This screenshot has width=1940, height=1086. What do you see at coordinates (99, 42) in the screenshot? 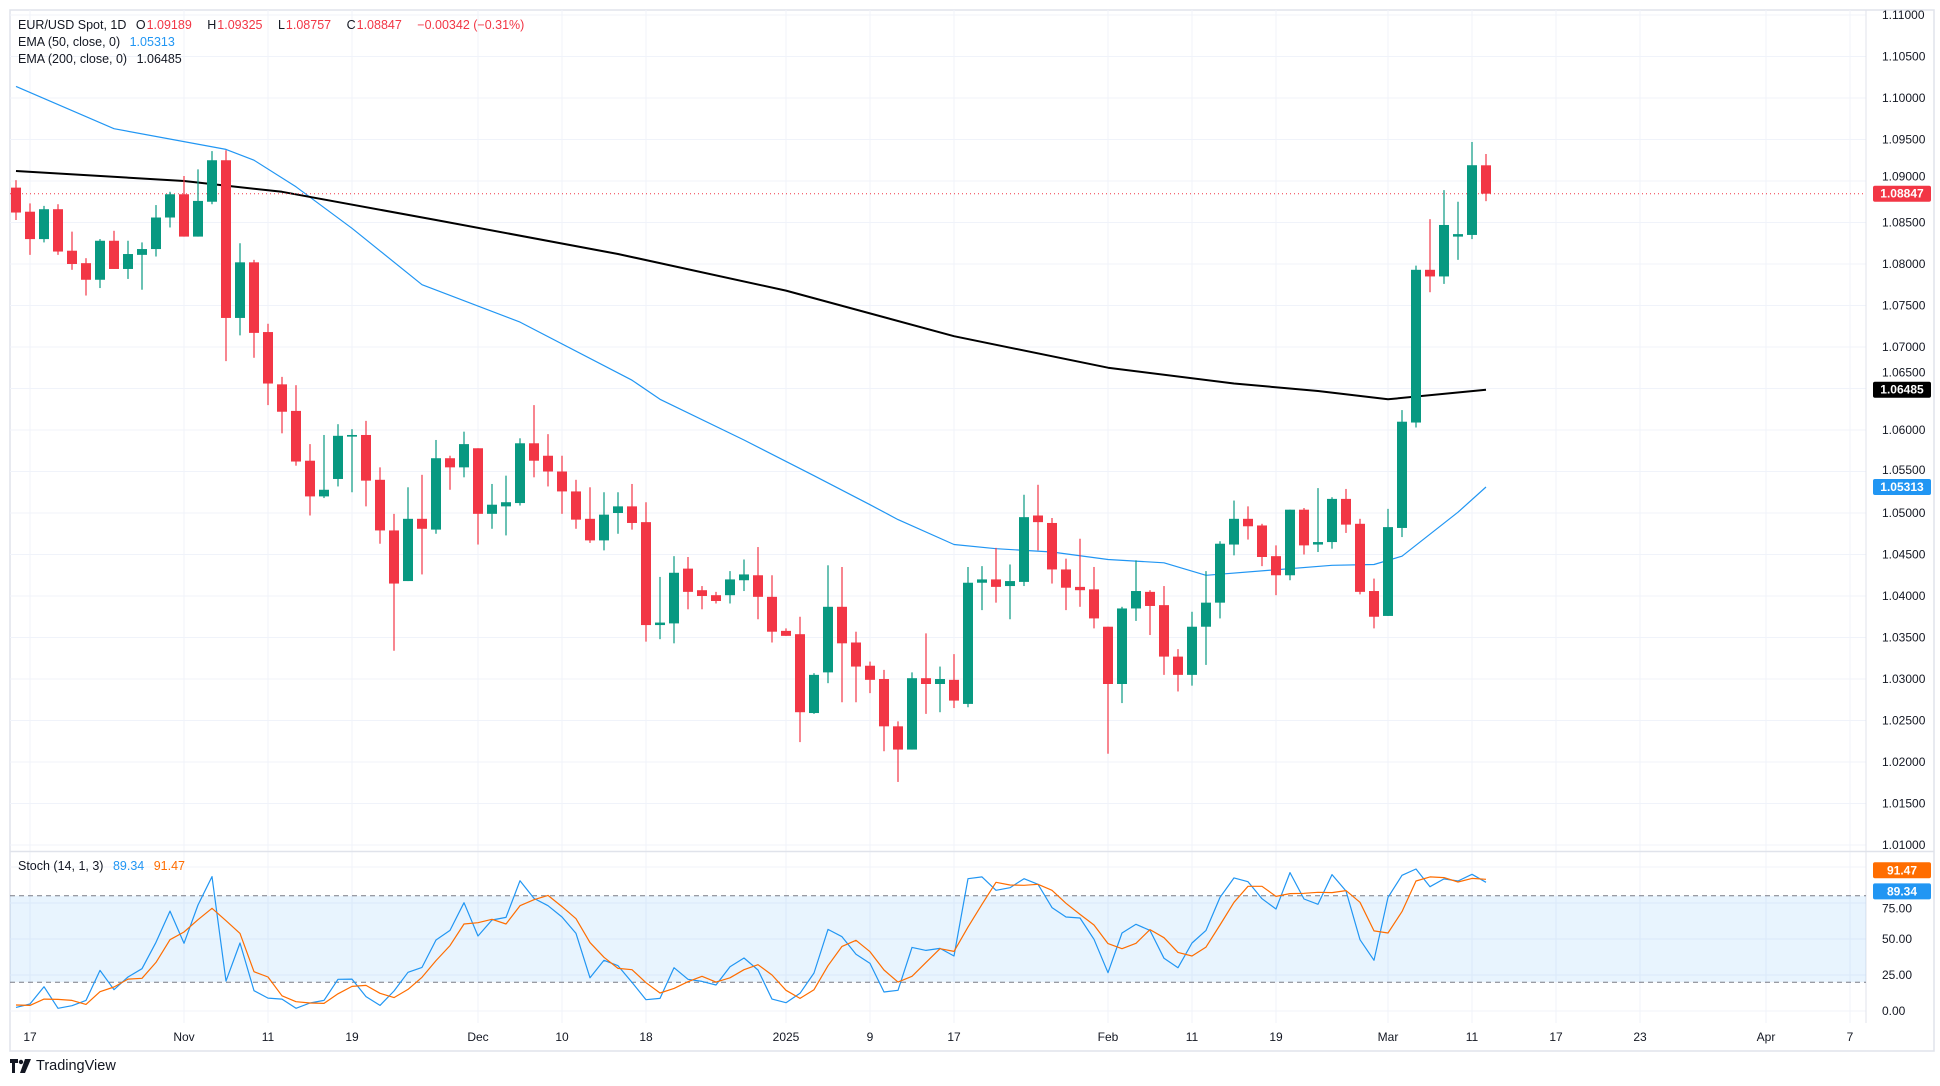
I see `ema50-legend: EMA (50, close, 0) 1.05313` at bounding box center [99, 42].